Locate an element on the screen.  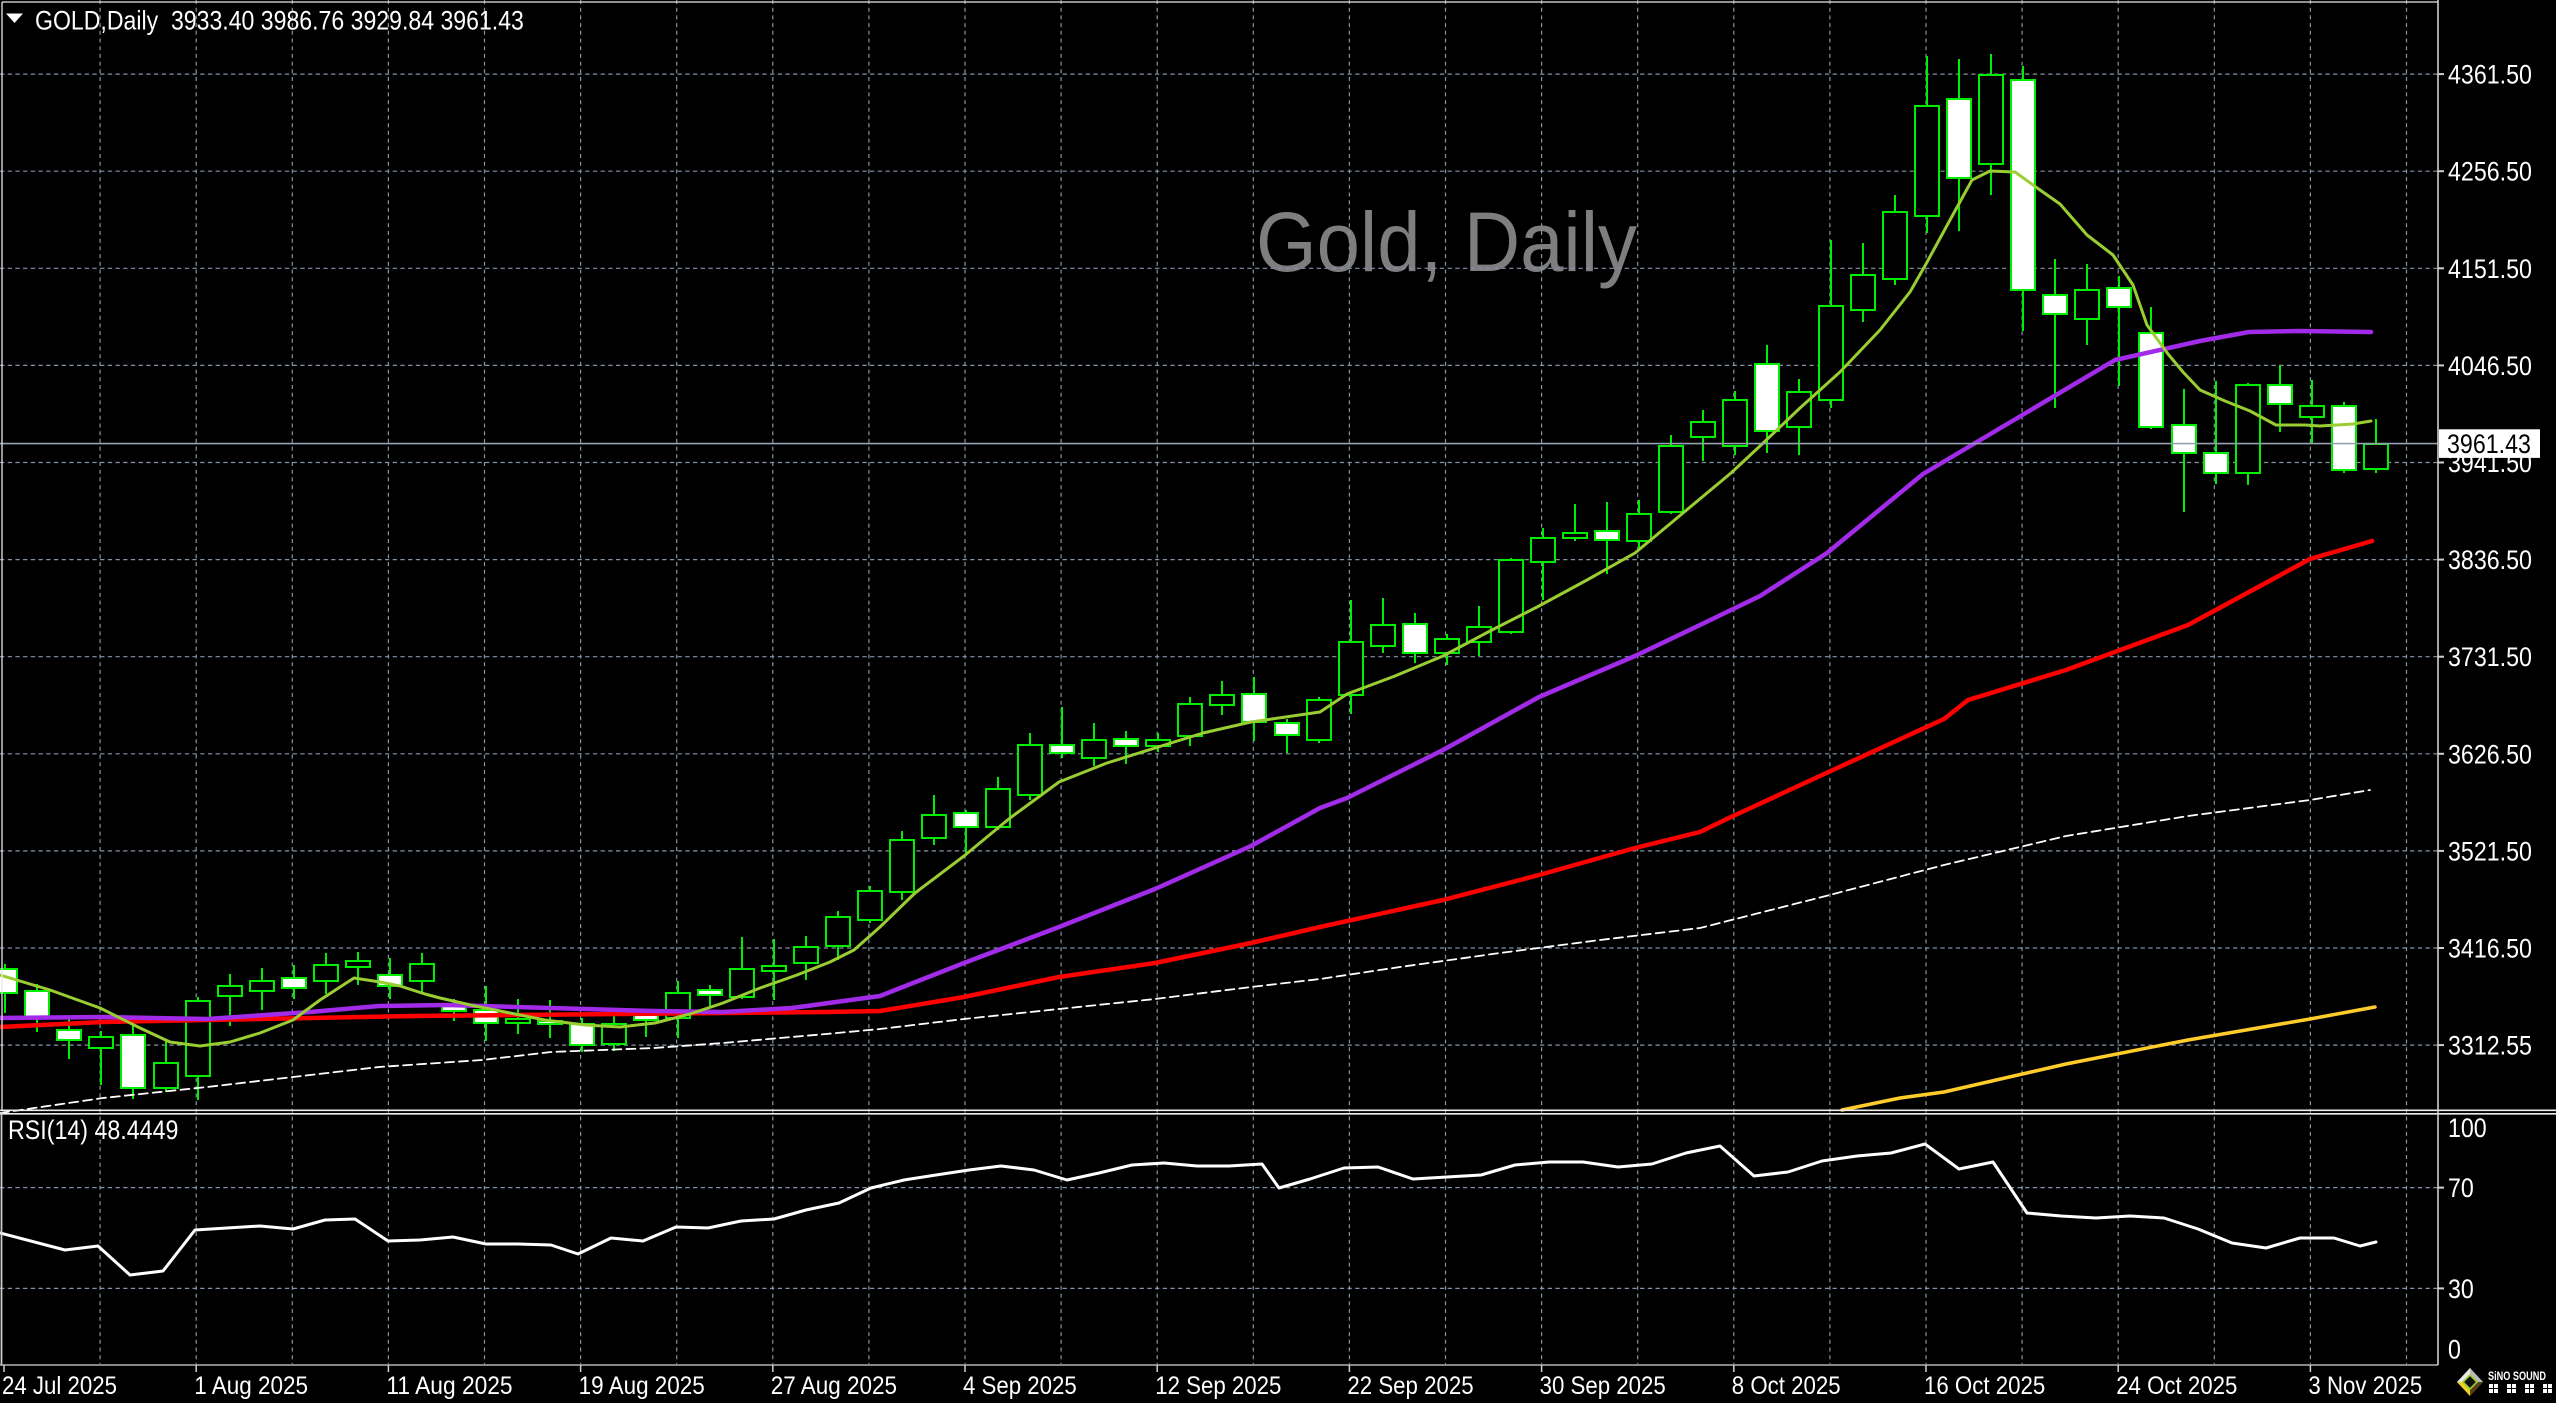
svg-text: 3626.50 is located at coordinates (2490, 754).